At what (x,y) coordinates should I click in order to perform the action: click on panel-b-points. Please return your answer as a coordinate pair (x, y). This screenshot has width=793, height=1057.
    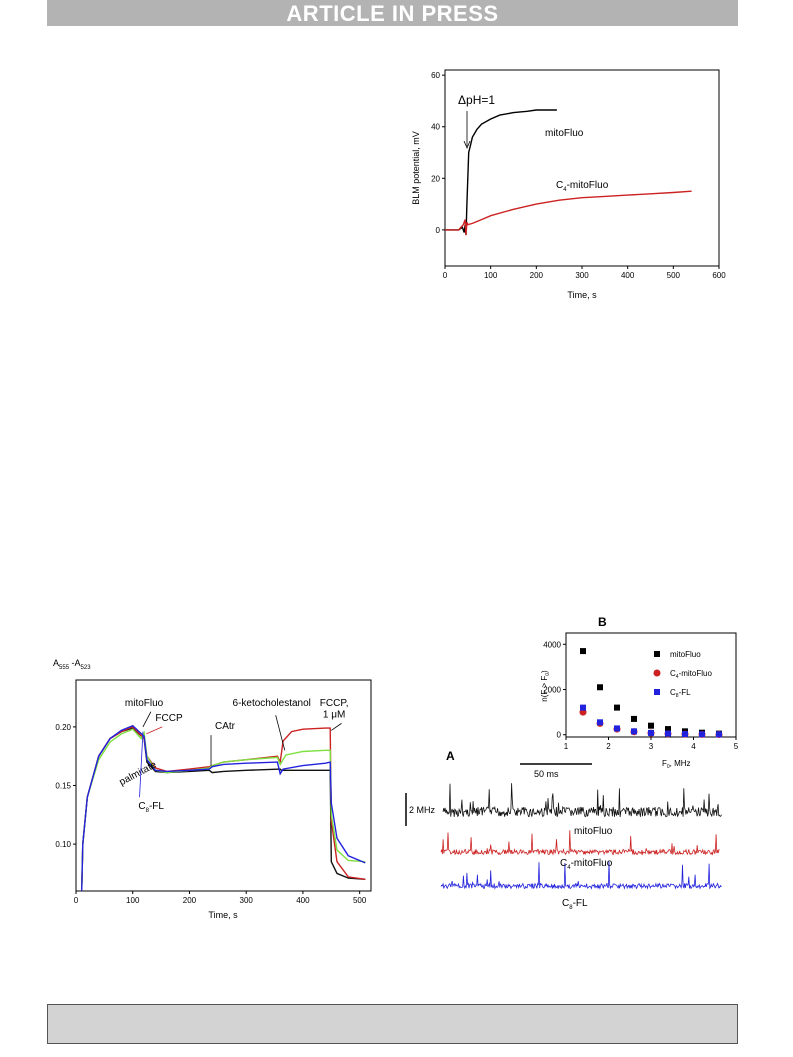
    Looking at the image, I should click on (651, 693).